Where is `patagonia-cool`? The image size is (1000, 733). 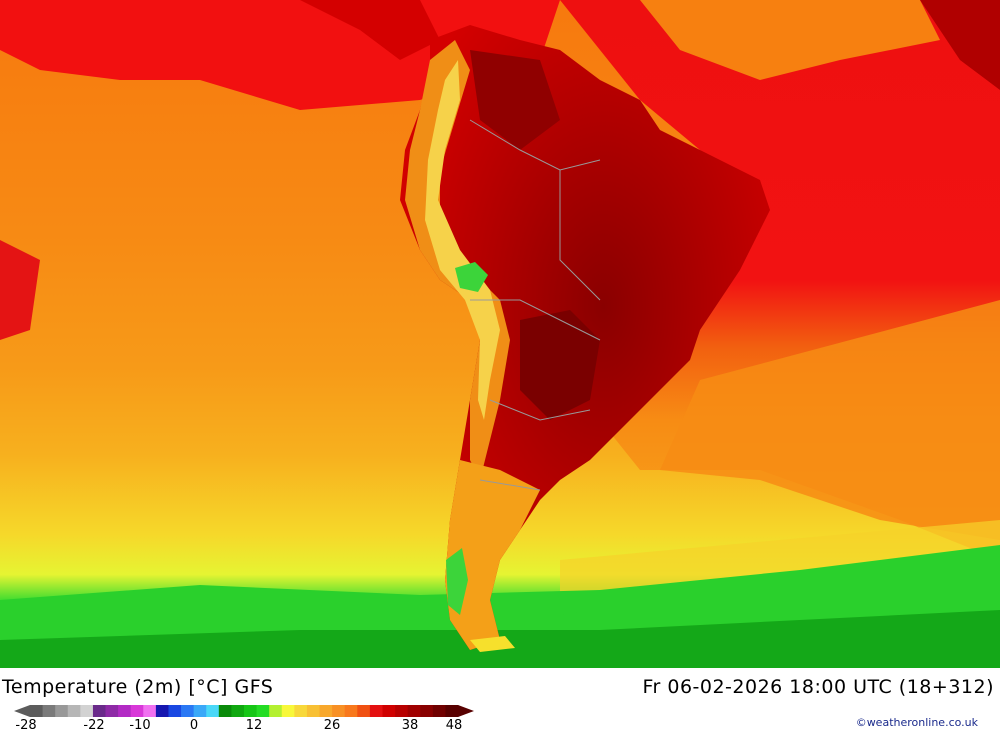
patagonia-cool is located at coordinates (457, 581).